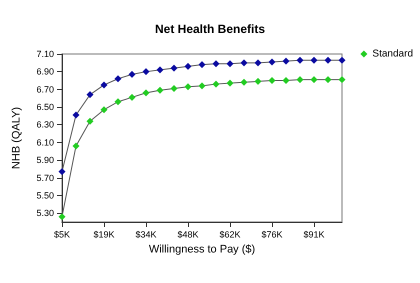 This screenshot has height=283, width=420. I want to click on x-tick-label: $76K, so click(272, 235).